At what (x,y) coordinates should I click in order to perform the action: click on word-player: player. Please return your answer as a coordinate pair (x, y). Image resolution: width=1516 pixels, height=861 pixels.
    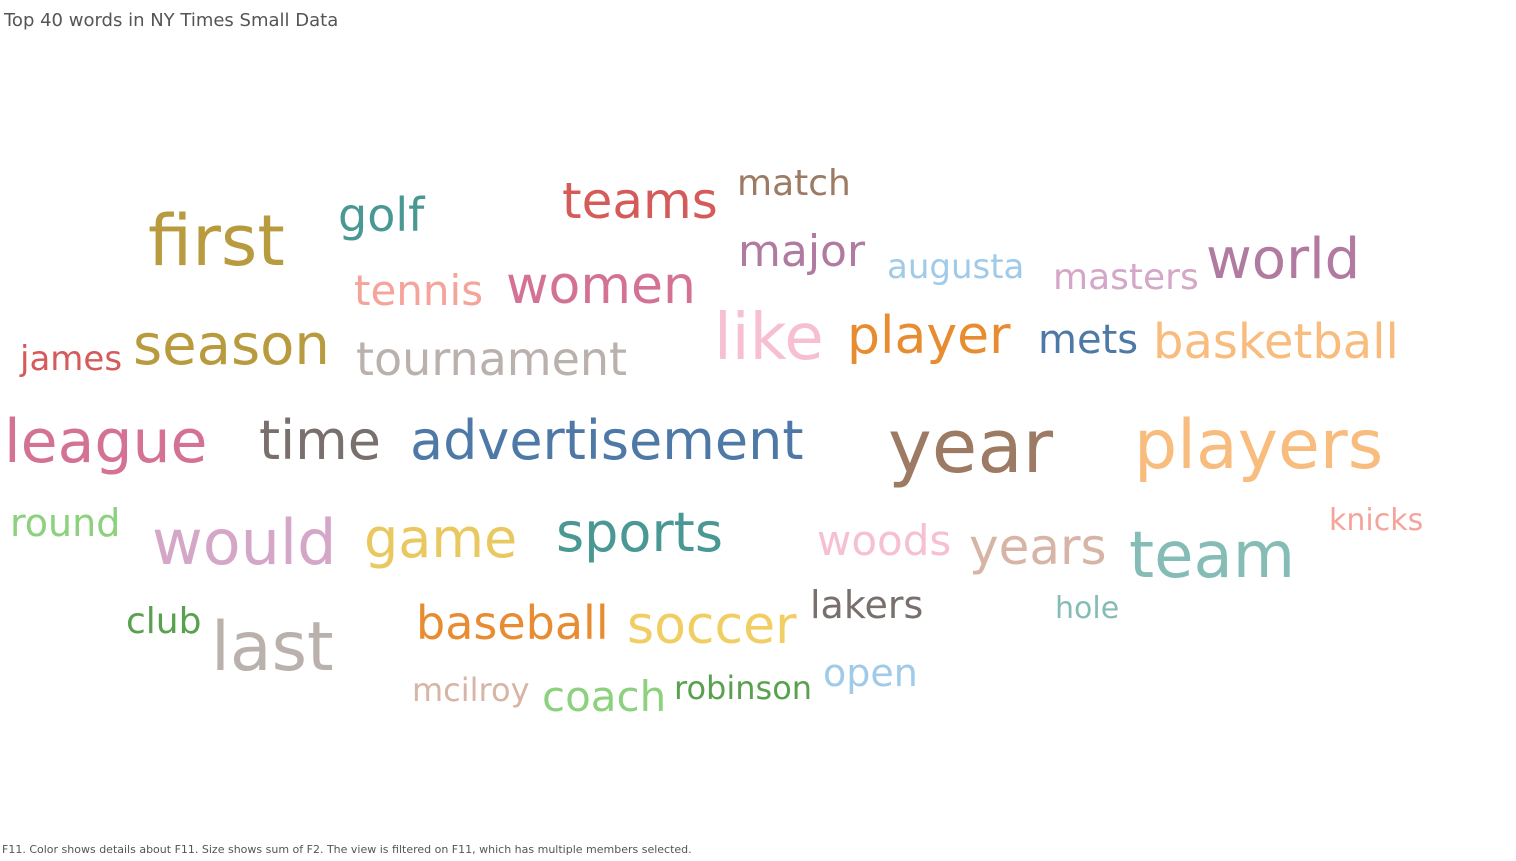
    Looking at the image, I should click on (929, 336).